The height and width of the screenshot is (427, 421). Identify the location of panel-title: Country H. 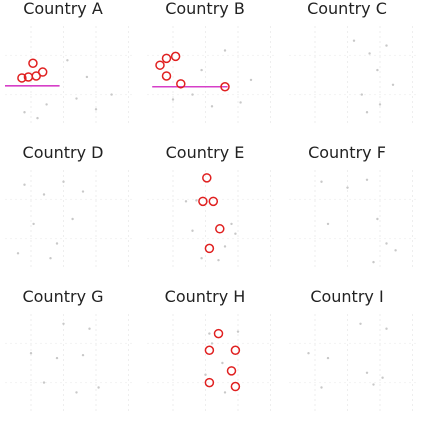
(205, 296).